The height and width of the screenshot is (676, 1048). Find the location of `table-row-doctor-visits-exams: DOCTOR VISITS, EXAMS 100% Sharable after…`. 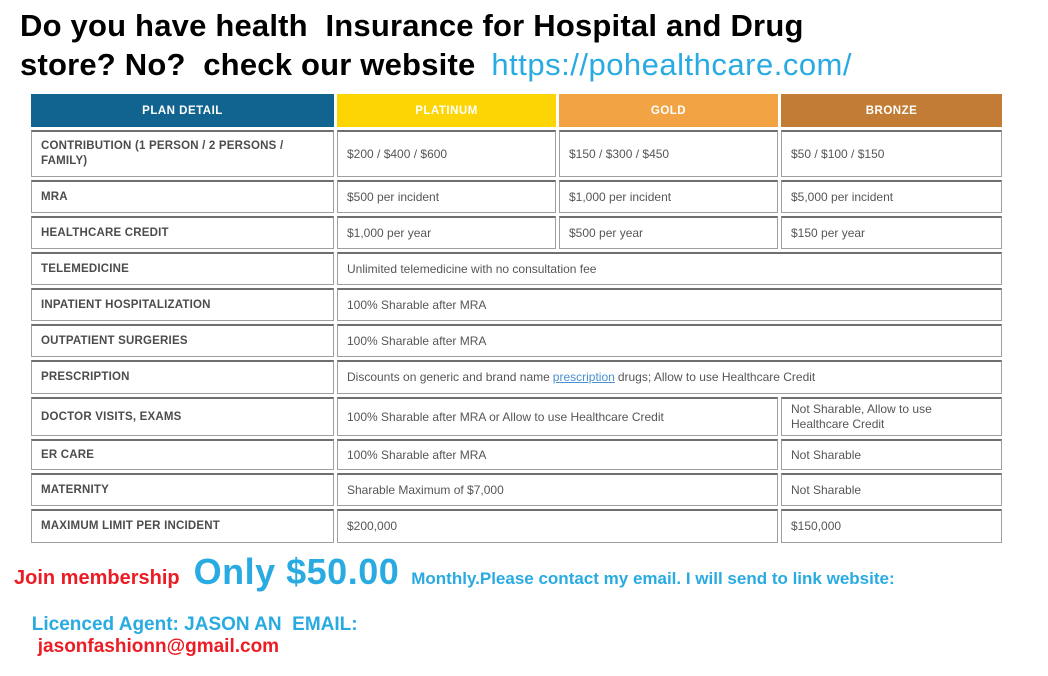

table-row-doctor-visits-exams: DOCTOR VISITS, EXAMS 100% Sharable after… is located at coordinates (516, 416).